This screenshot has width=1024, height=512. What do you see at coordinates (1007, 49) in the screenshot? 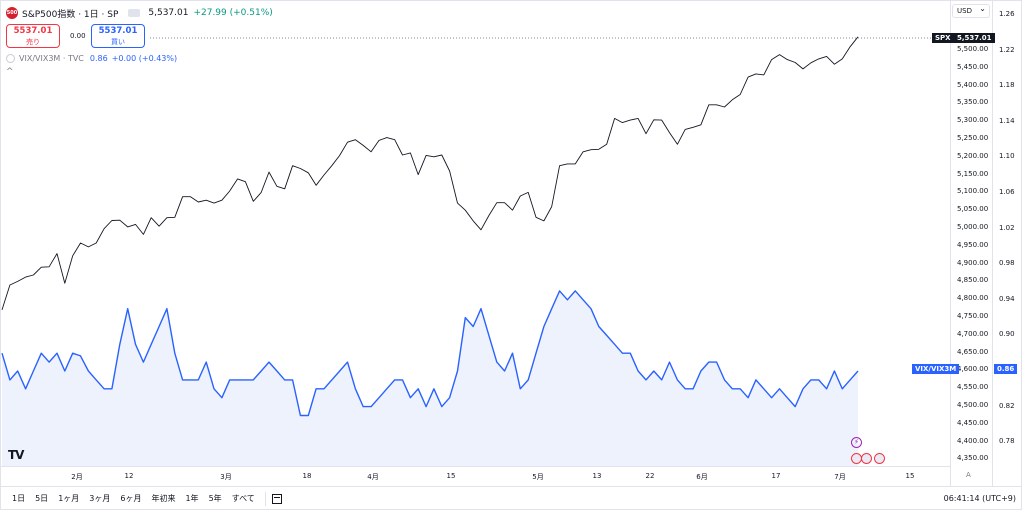
I see `indicator-tick: 1.22` at bounding box center [1007, 49].